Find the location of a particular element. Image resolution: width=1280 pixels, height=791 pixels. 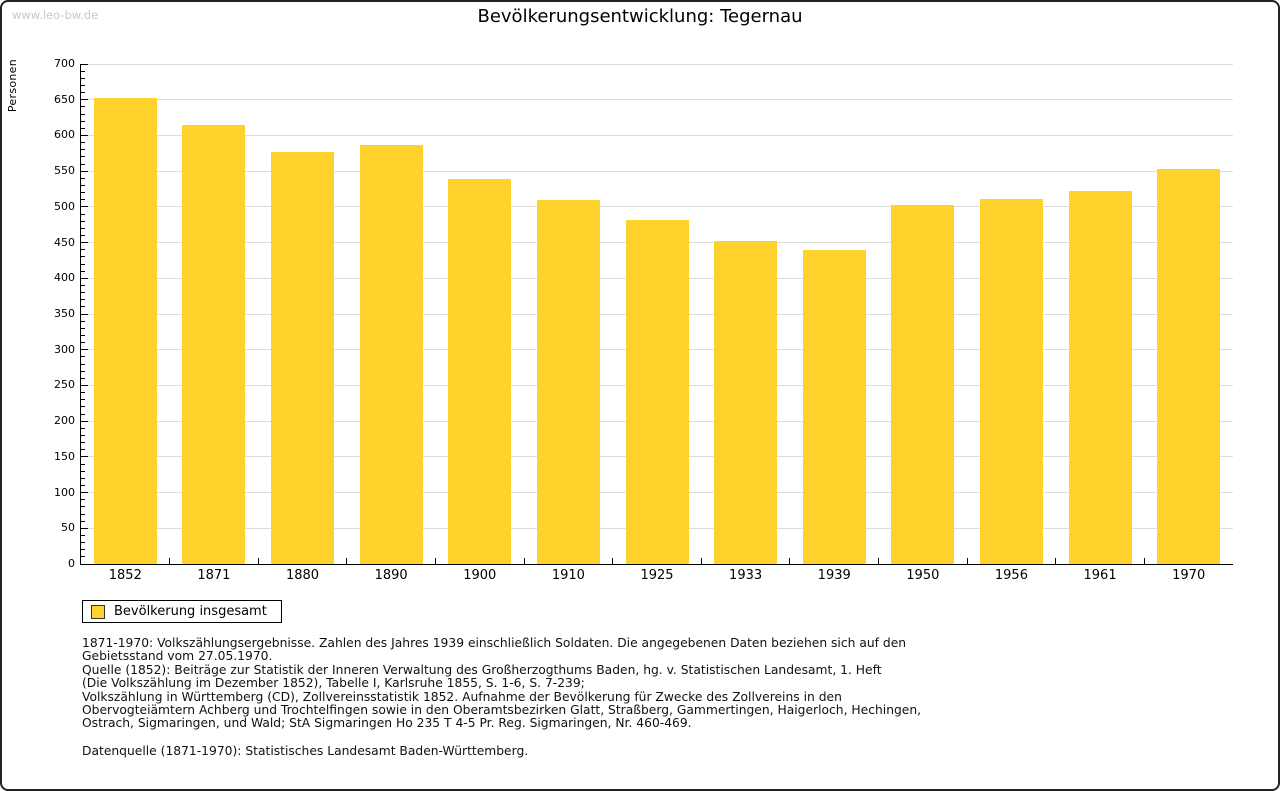

x-tick-label: 1910 is located at coordinates (568, 575).